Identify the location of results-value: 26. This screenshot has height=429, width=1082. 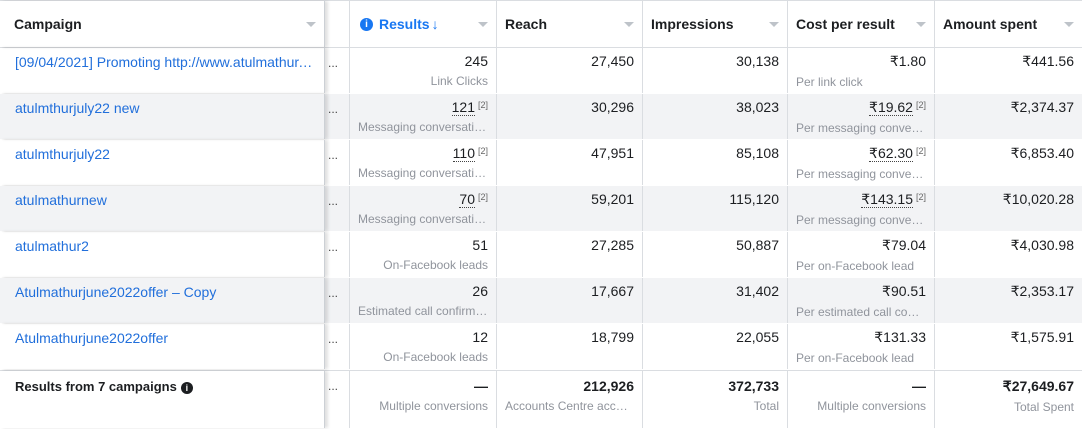
(480, 291).